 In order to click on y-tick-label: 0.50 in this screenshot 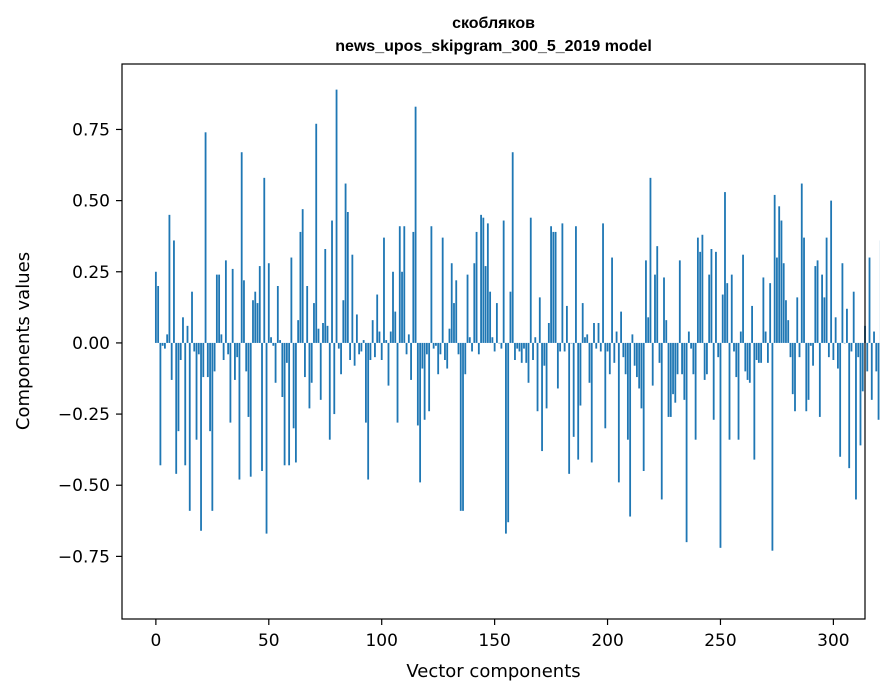, I will do `click(91, 202)`.